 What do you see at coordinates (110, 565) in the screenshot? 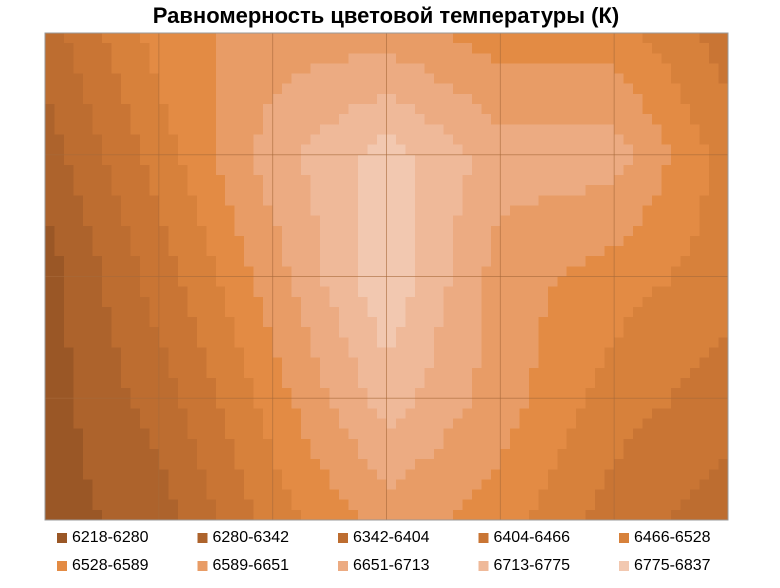
I see `legend-label: 6528-6589` at bounding box center [110, 565].